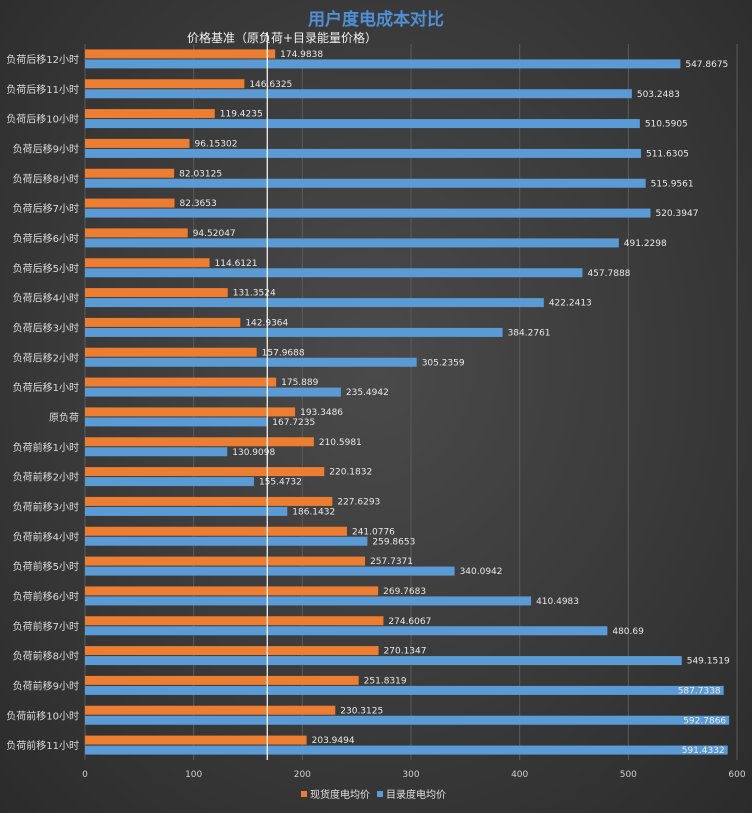  Describe the element at coordinates (215, 144) in the screenshot. I see `data-label: 96.15302` at that location.